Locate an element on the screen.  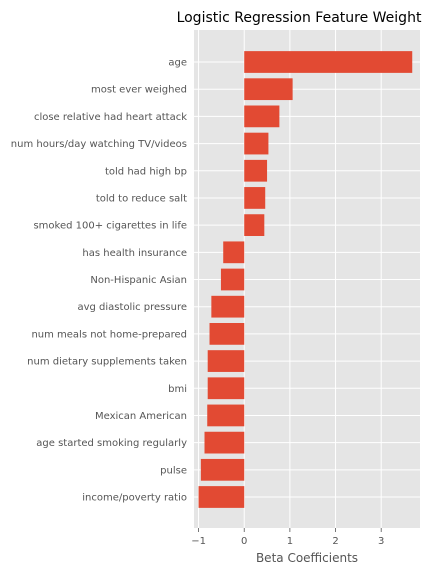
y-tick-label: close relative had heart attack is located at coordinates (110, 117).